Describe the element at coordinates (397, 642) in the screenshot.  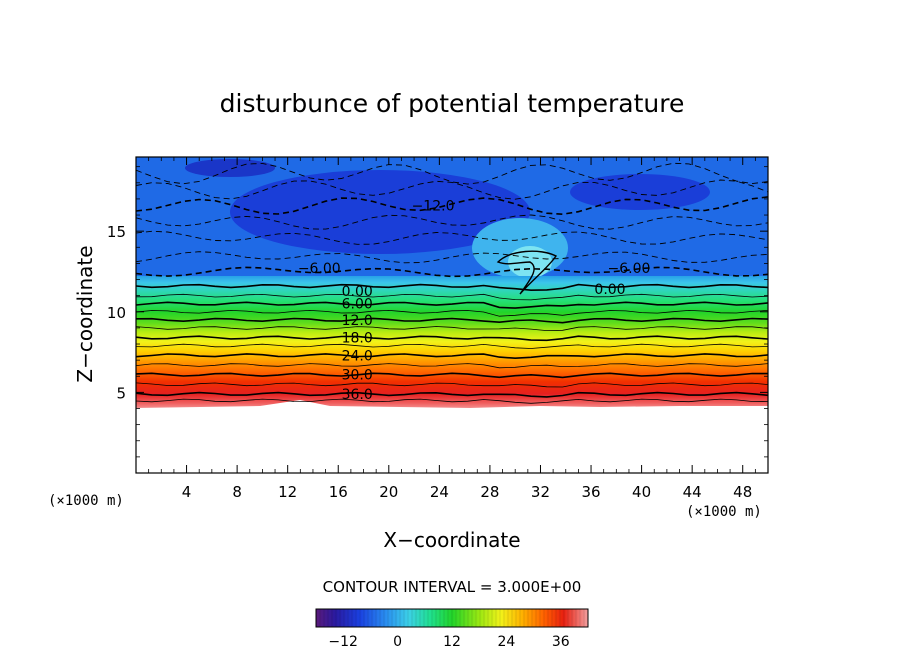
I see `colorbar-tick-label: 0` at that location.